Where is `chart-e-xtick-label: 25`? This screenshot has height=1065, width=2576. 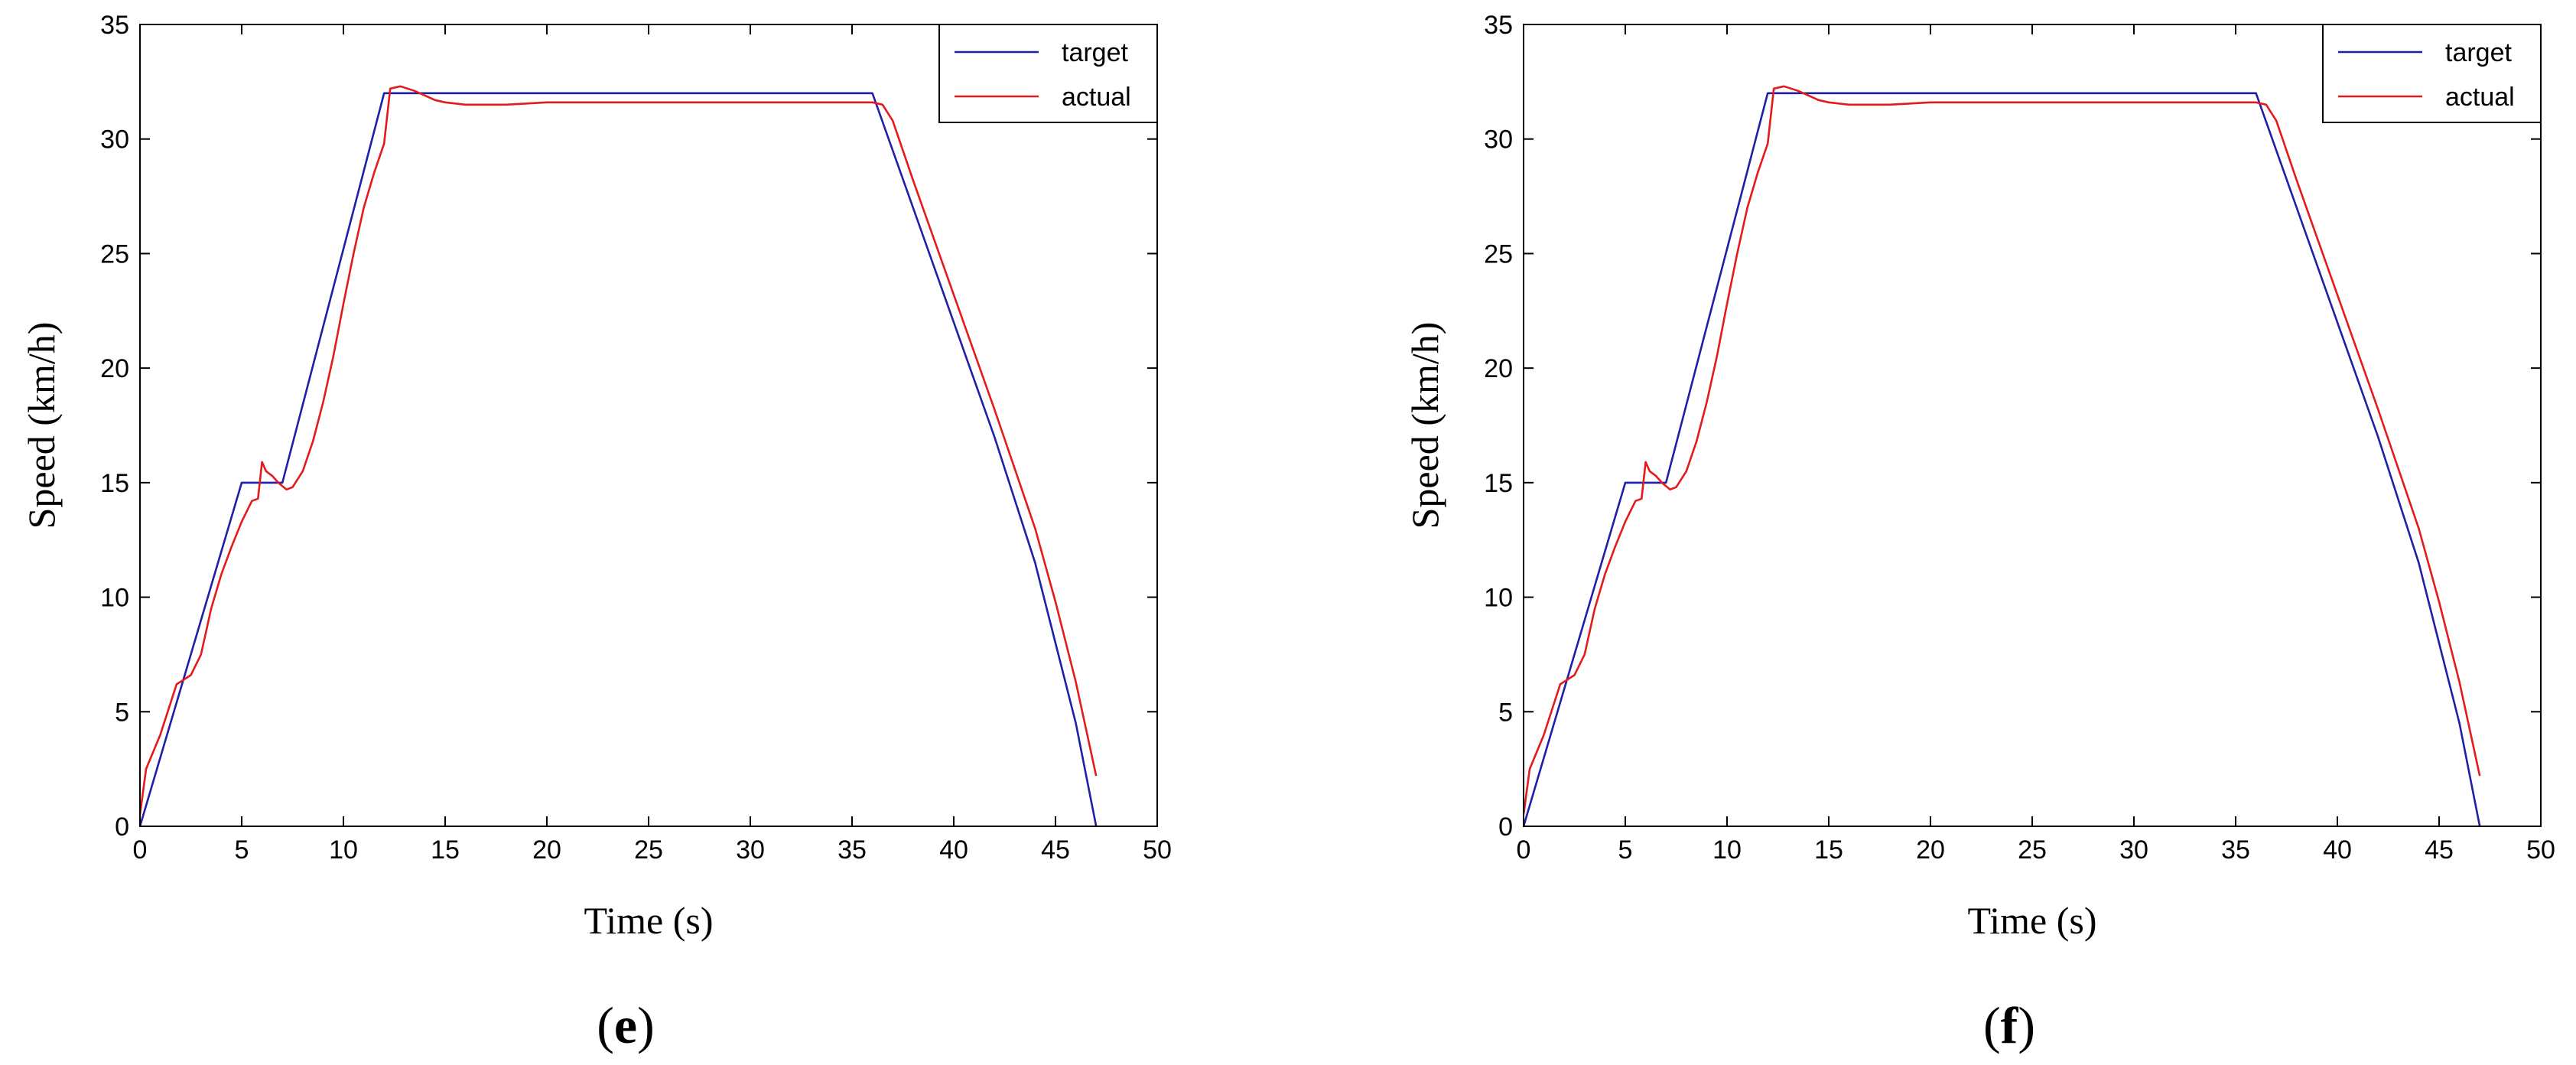
chart-e-xtick-label: 25 is located at coordinates (648, 850).